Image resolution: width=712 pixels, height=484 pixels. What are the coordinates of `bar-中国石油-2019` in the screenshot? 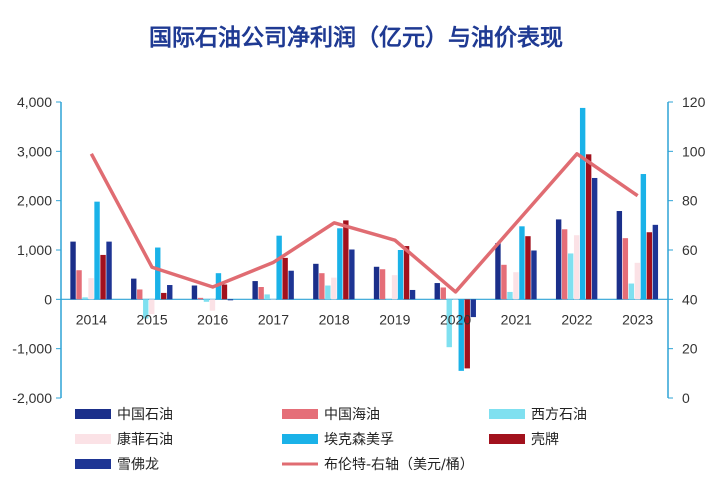 It's located at (376, 283).